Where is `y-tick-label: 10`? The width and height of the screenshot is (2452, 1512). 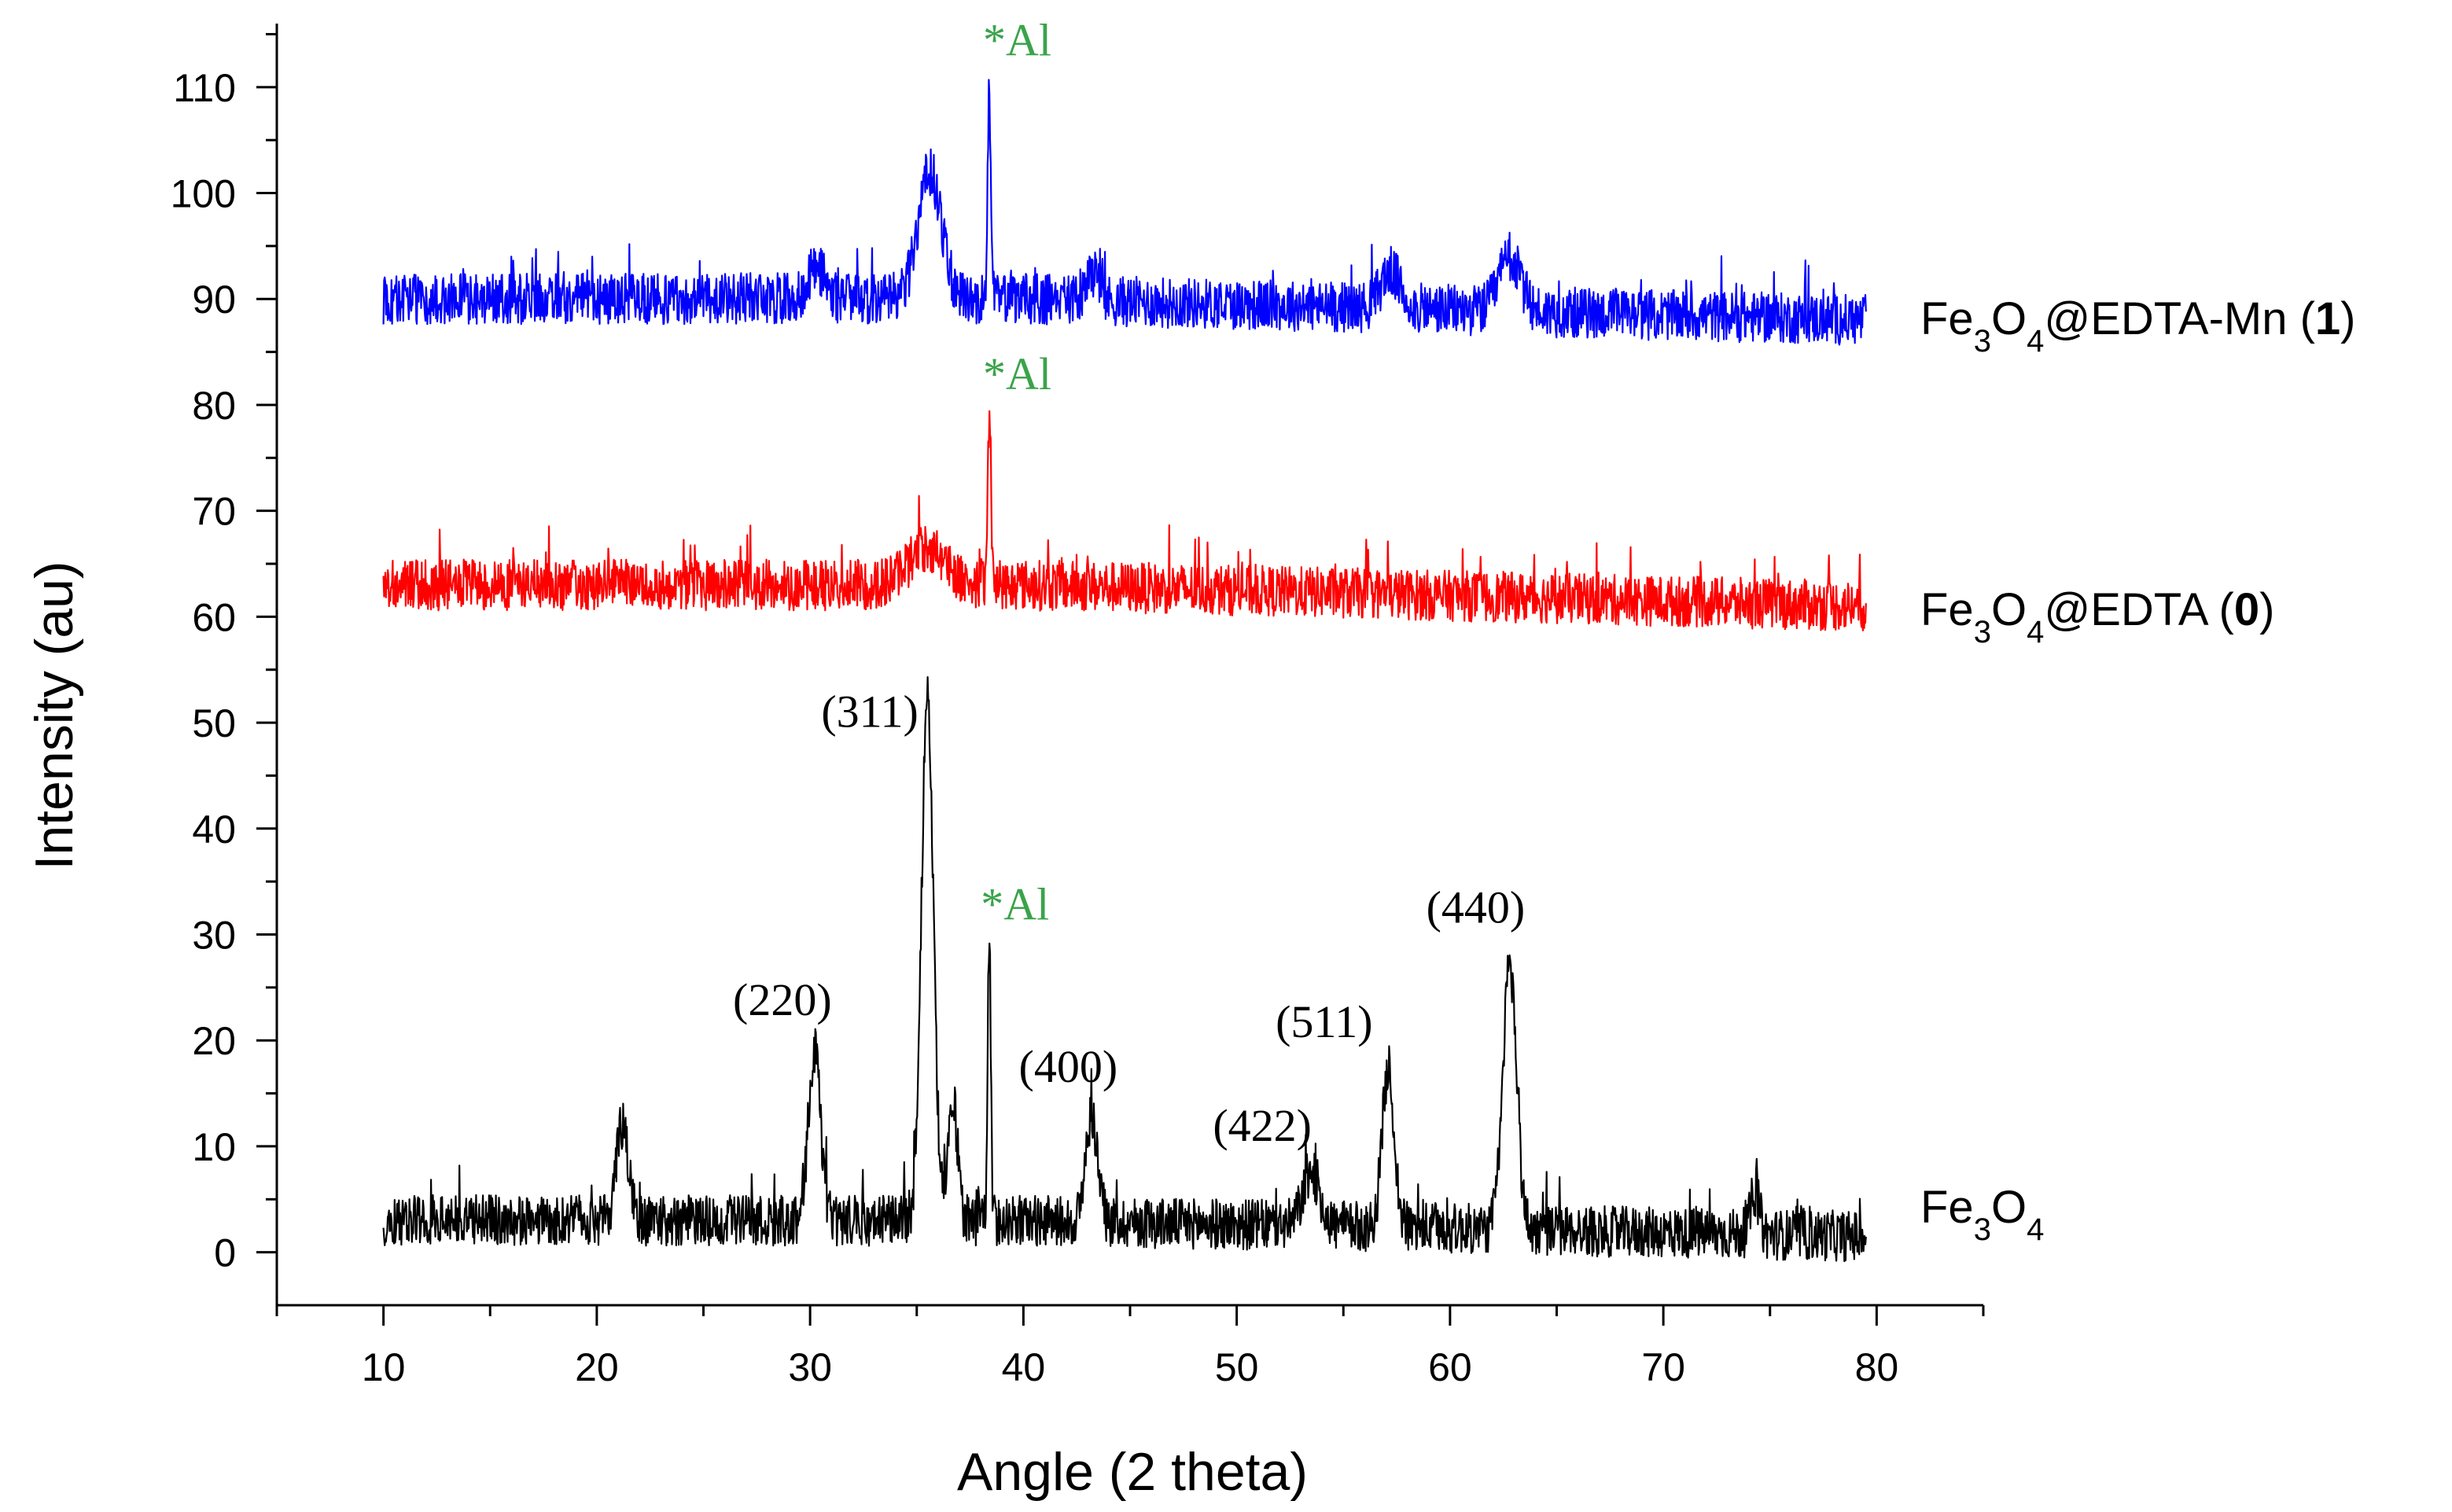
y-tick-label: 10 is located at coordinates (214, 1147).